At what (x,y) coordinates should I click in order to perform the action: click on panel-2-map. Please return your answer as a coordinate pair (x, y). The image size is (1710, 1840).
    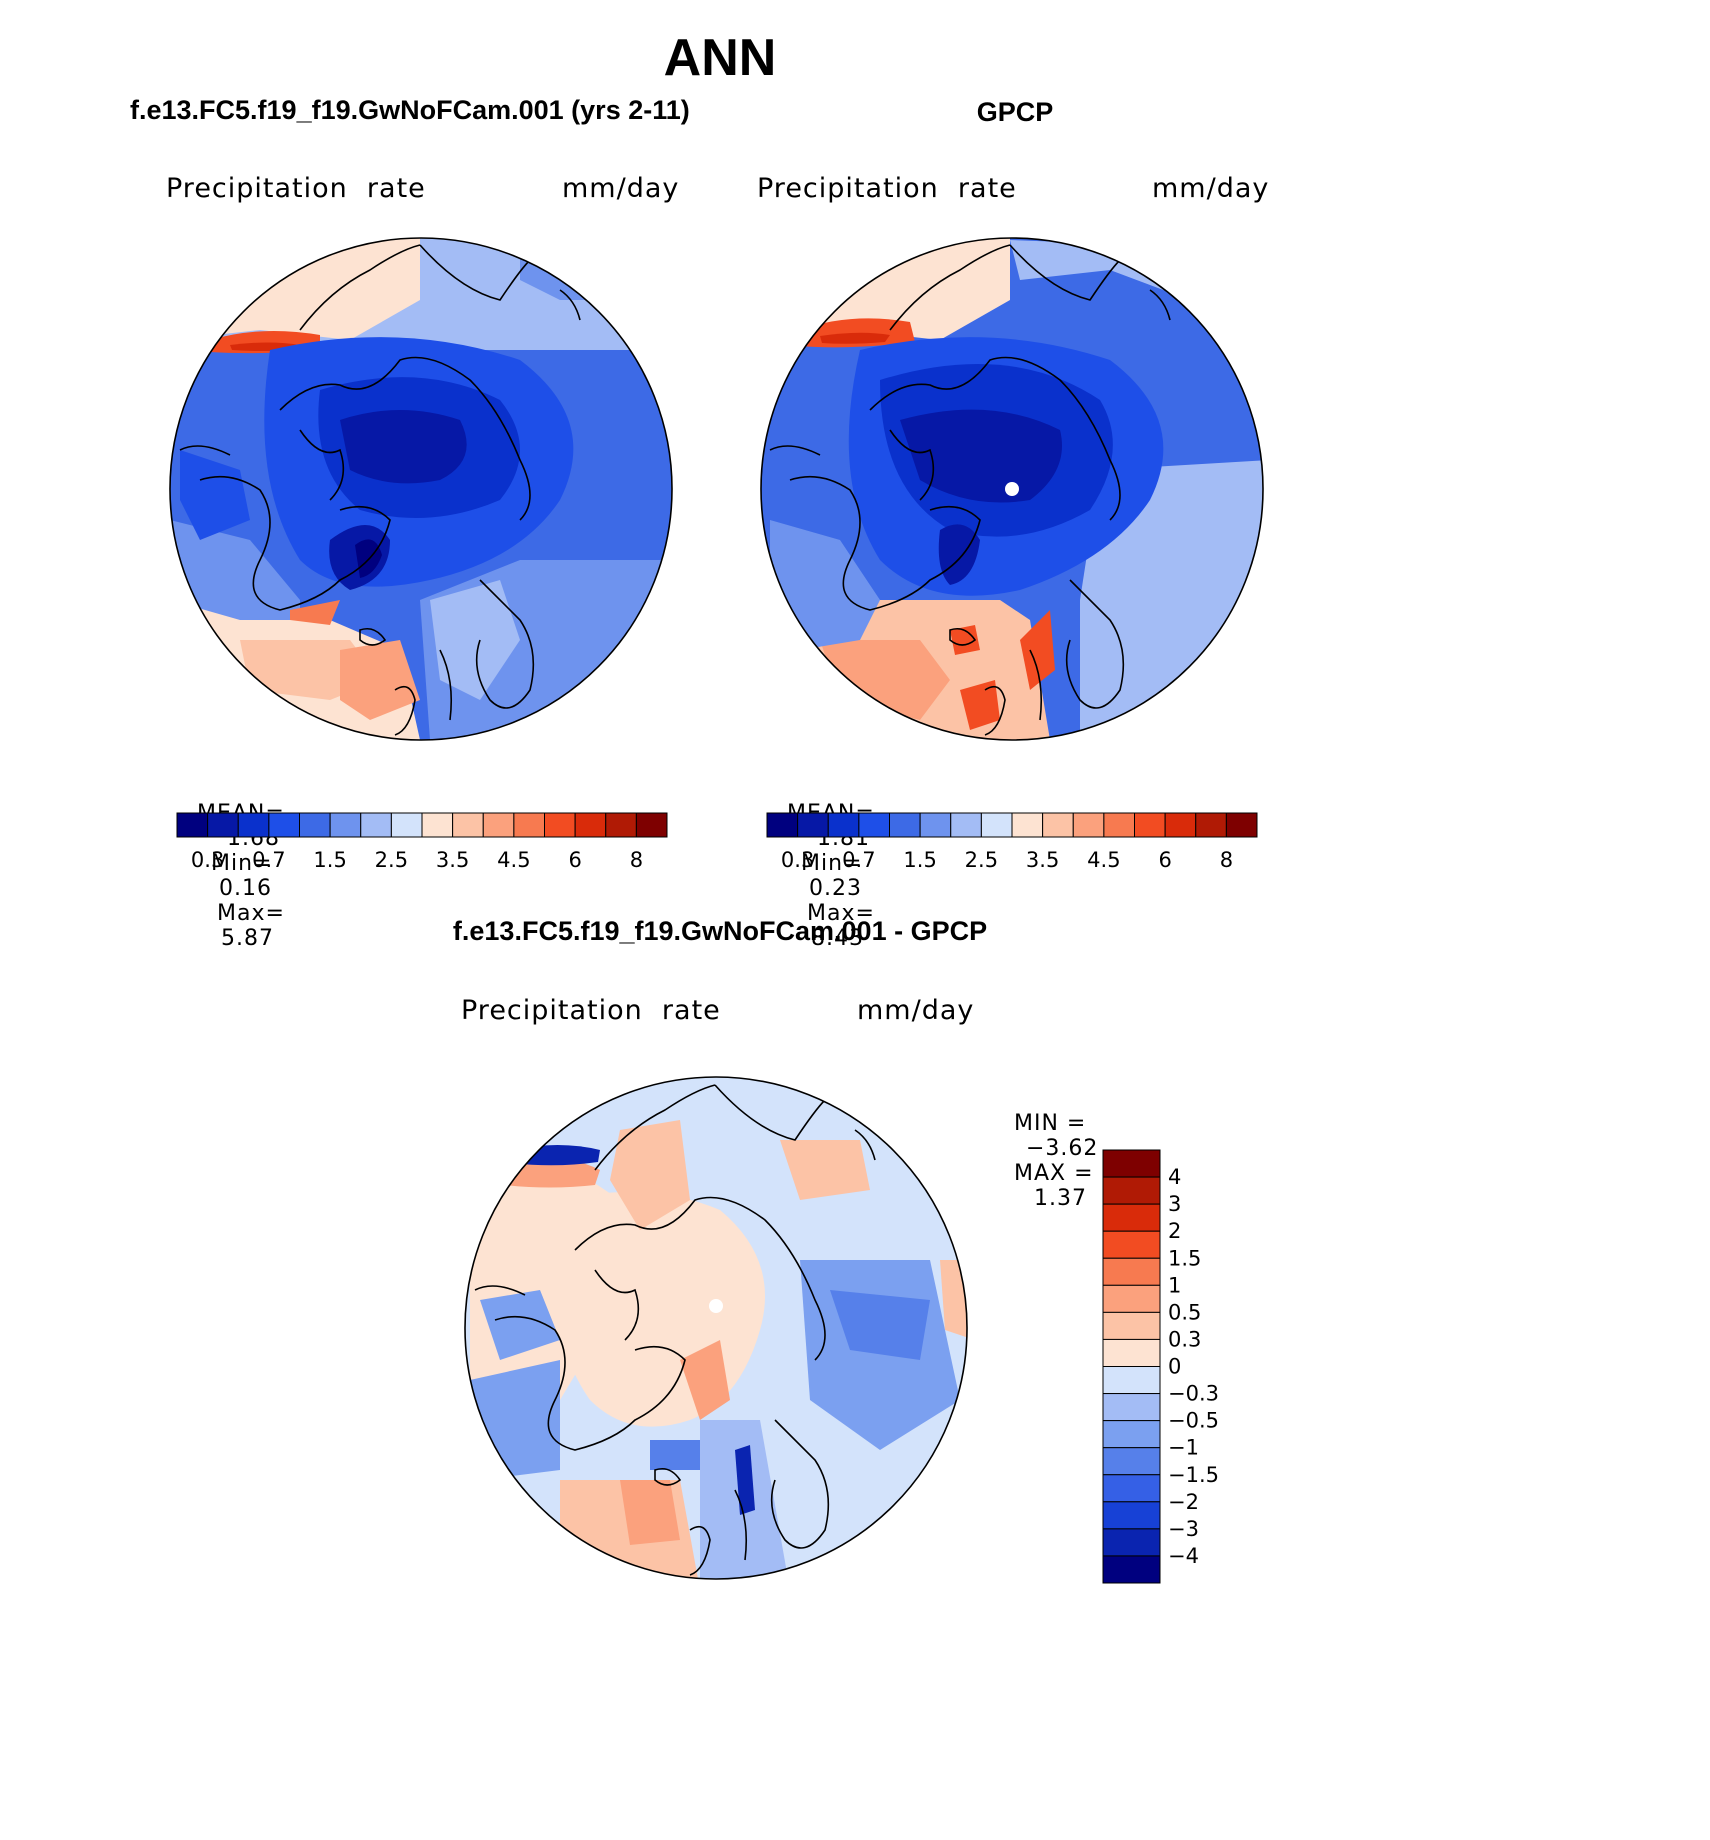
    Looking at the image, I should click on (1012, 489).